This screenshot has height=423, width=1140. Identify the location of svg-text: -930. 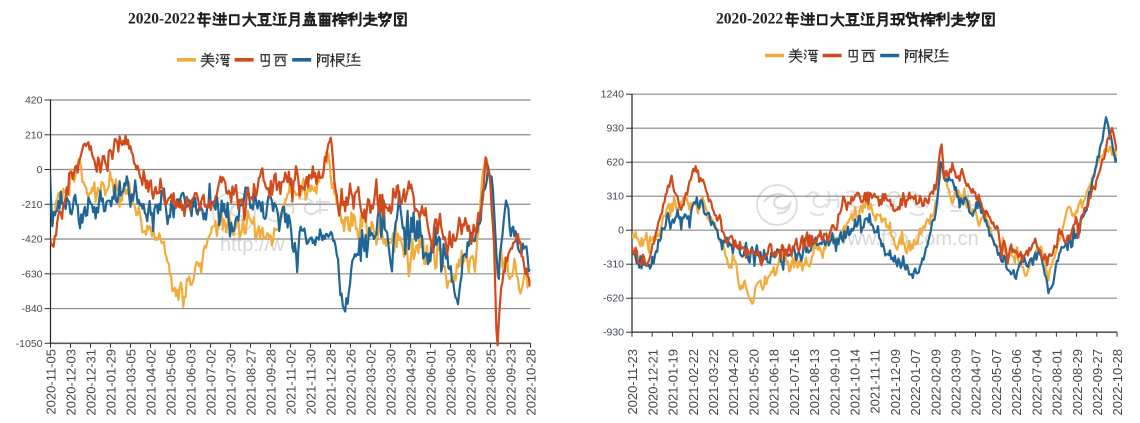
(613, 333).